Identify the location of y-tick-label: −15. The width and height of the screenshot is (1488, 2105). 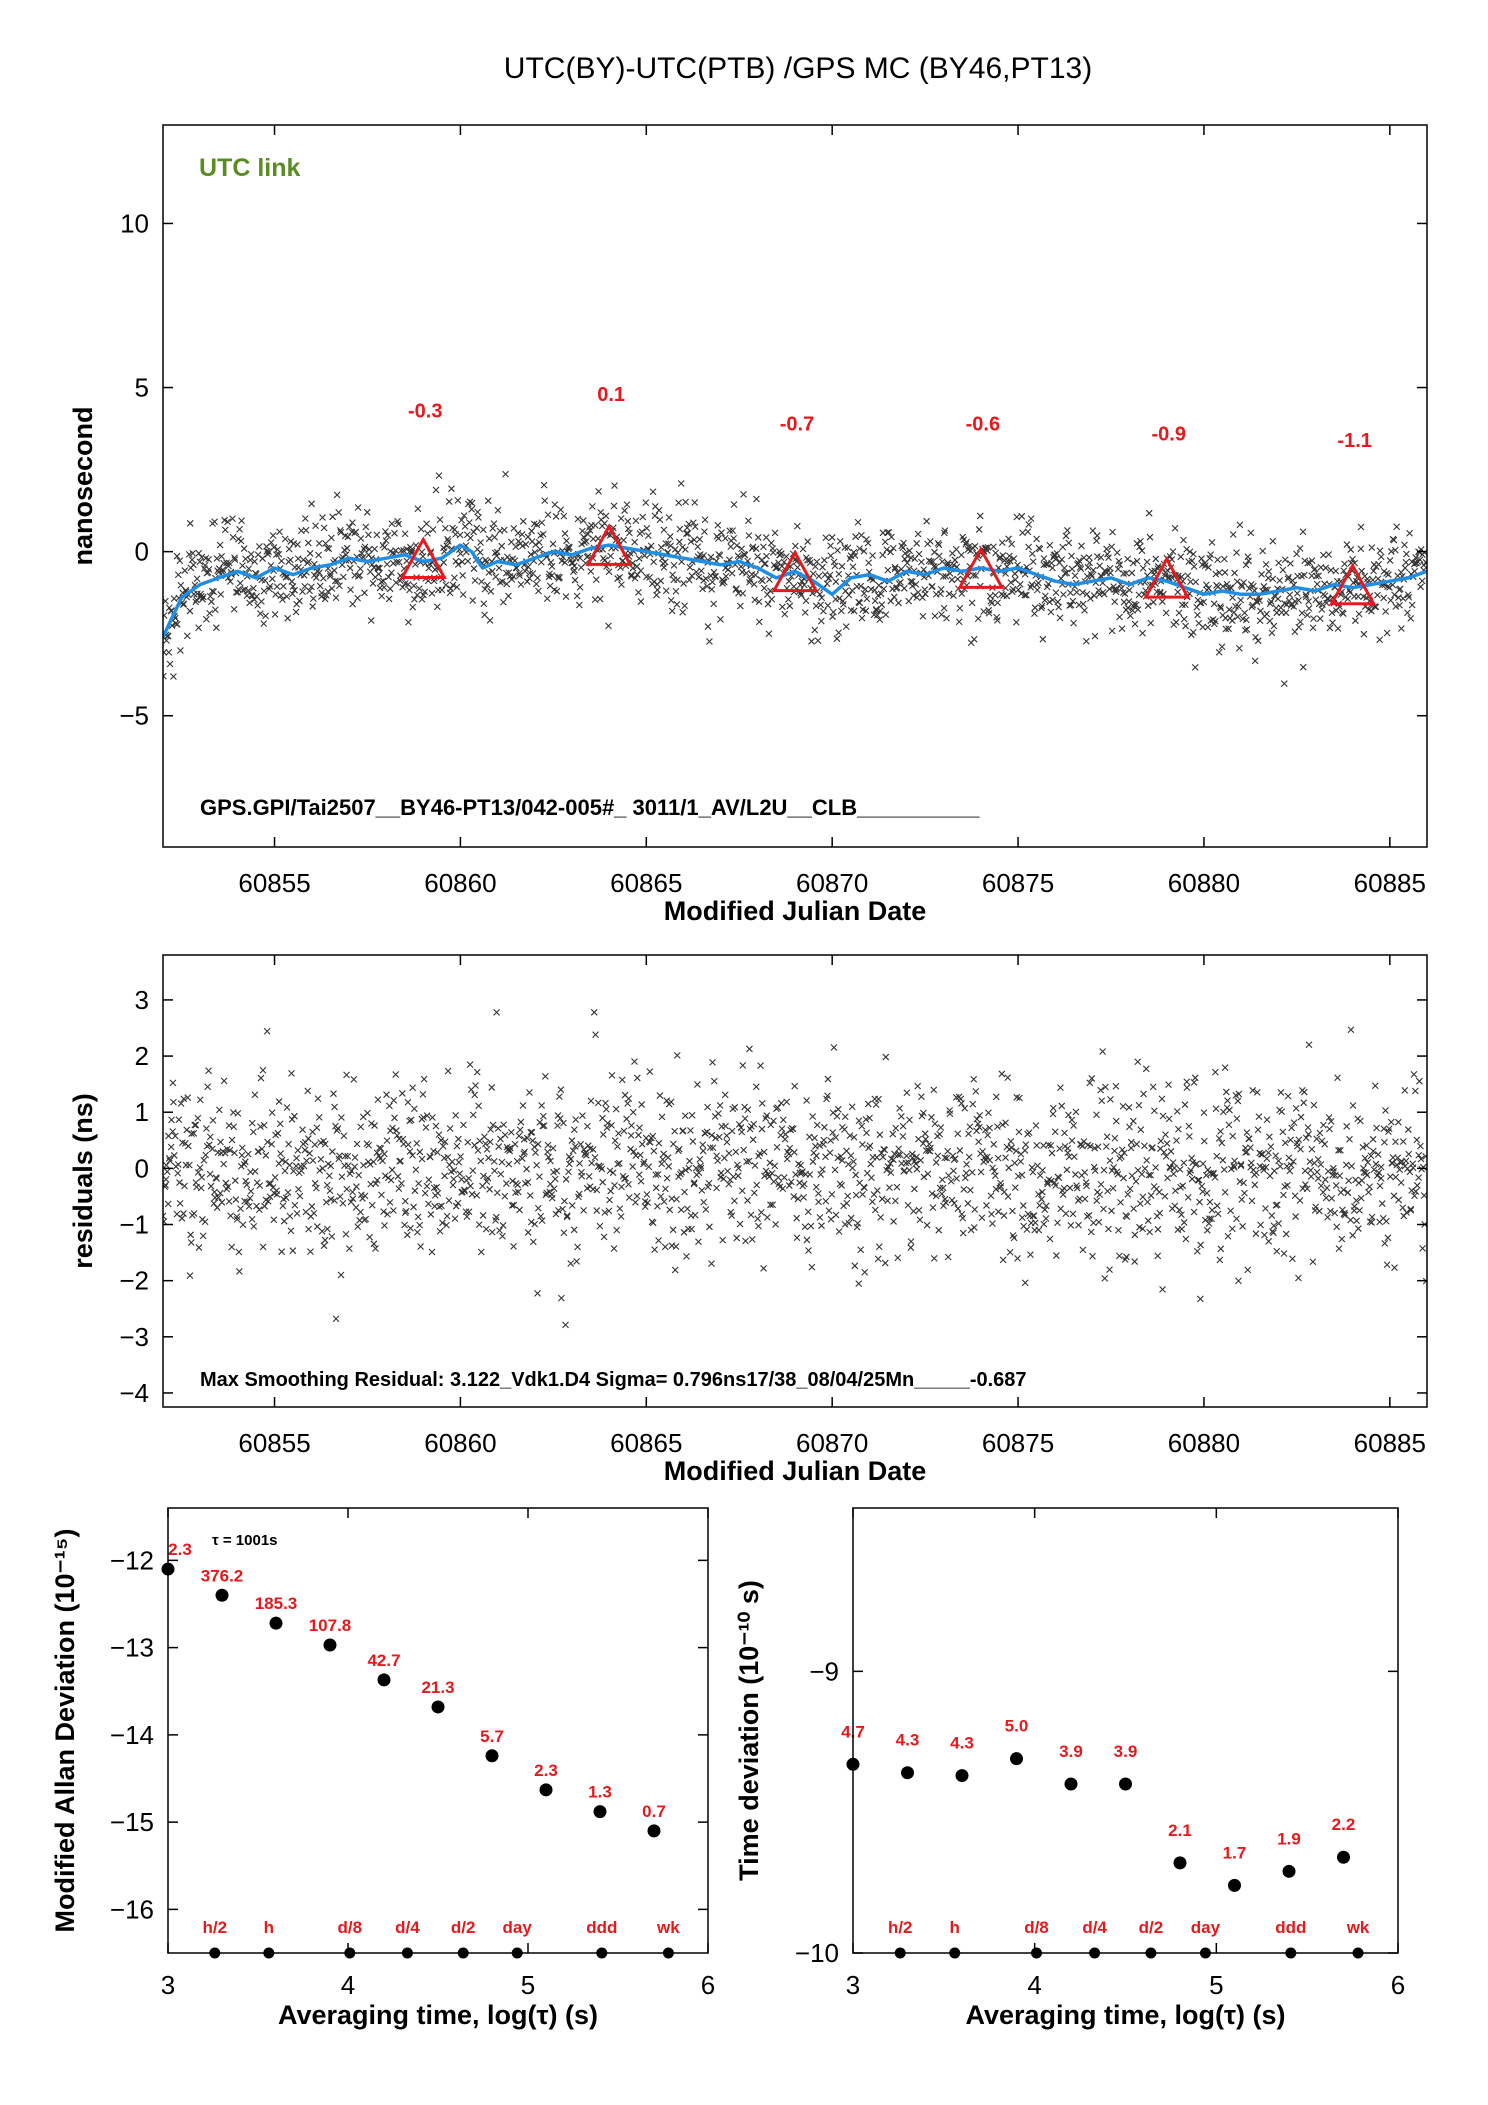
(132, 1822).